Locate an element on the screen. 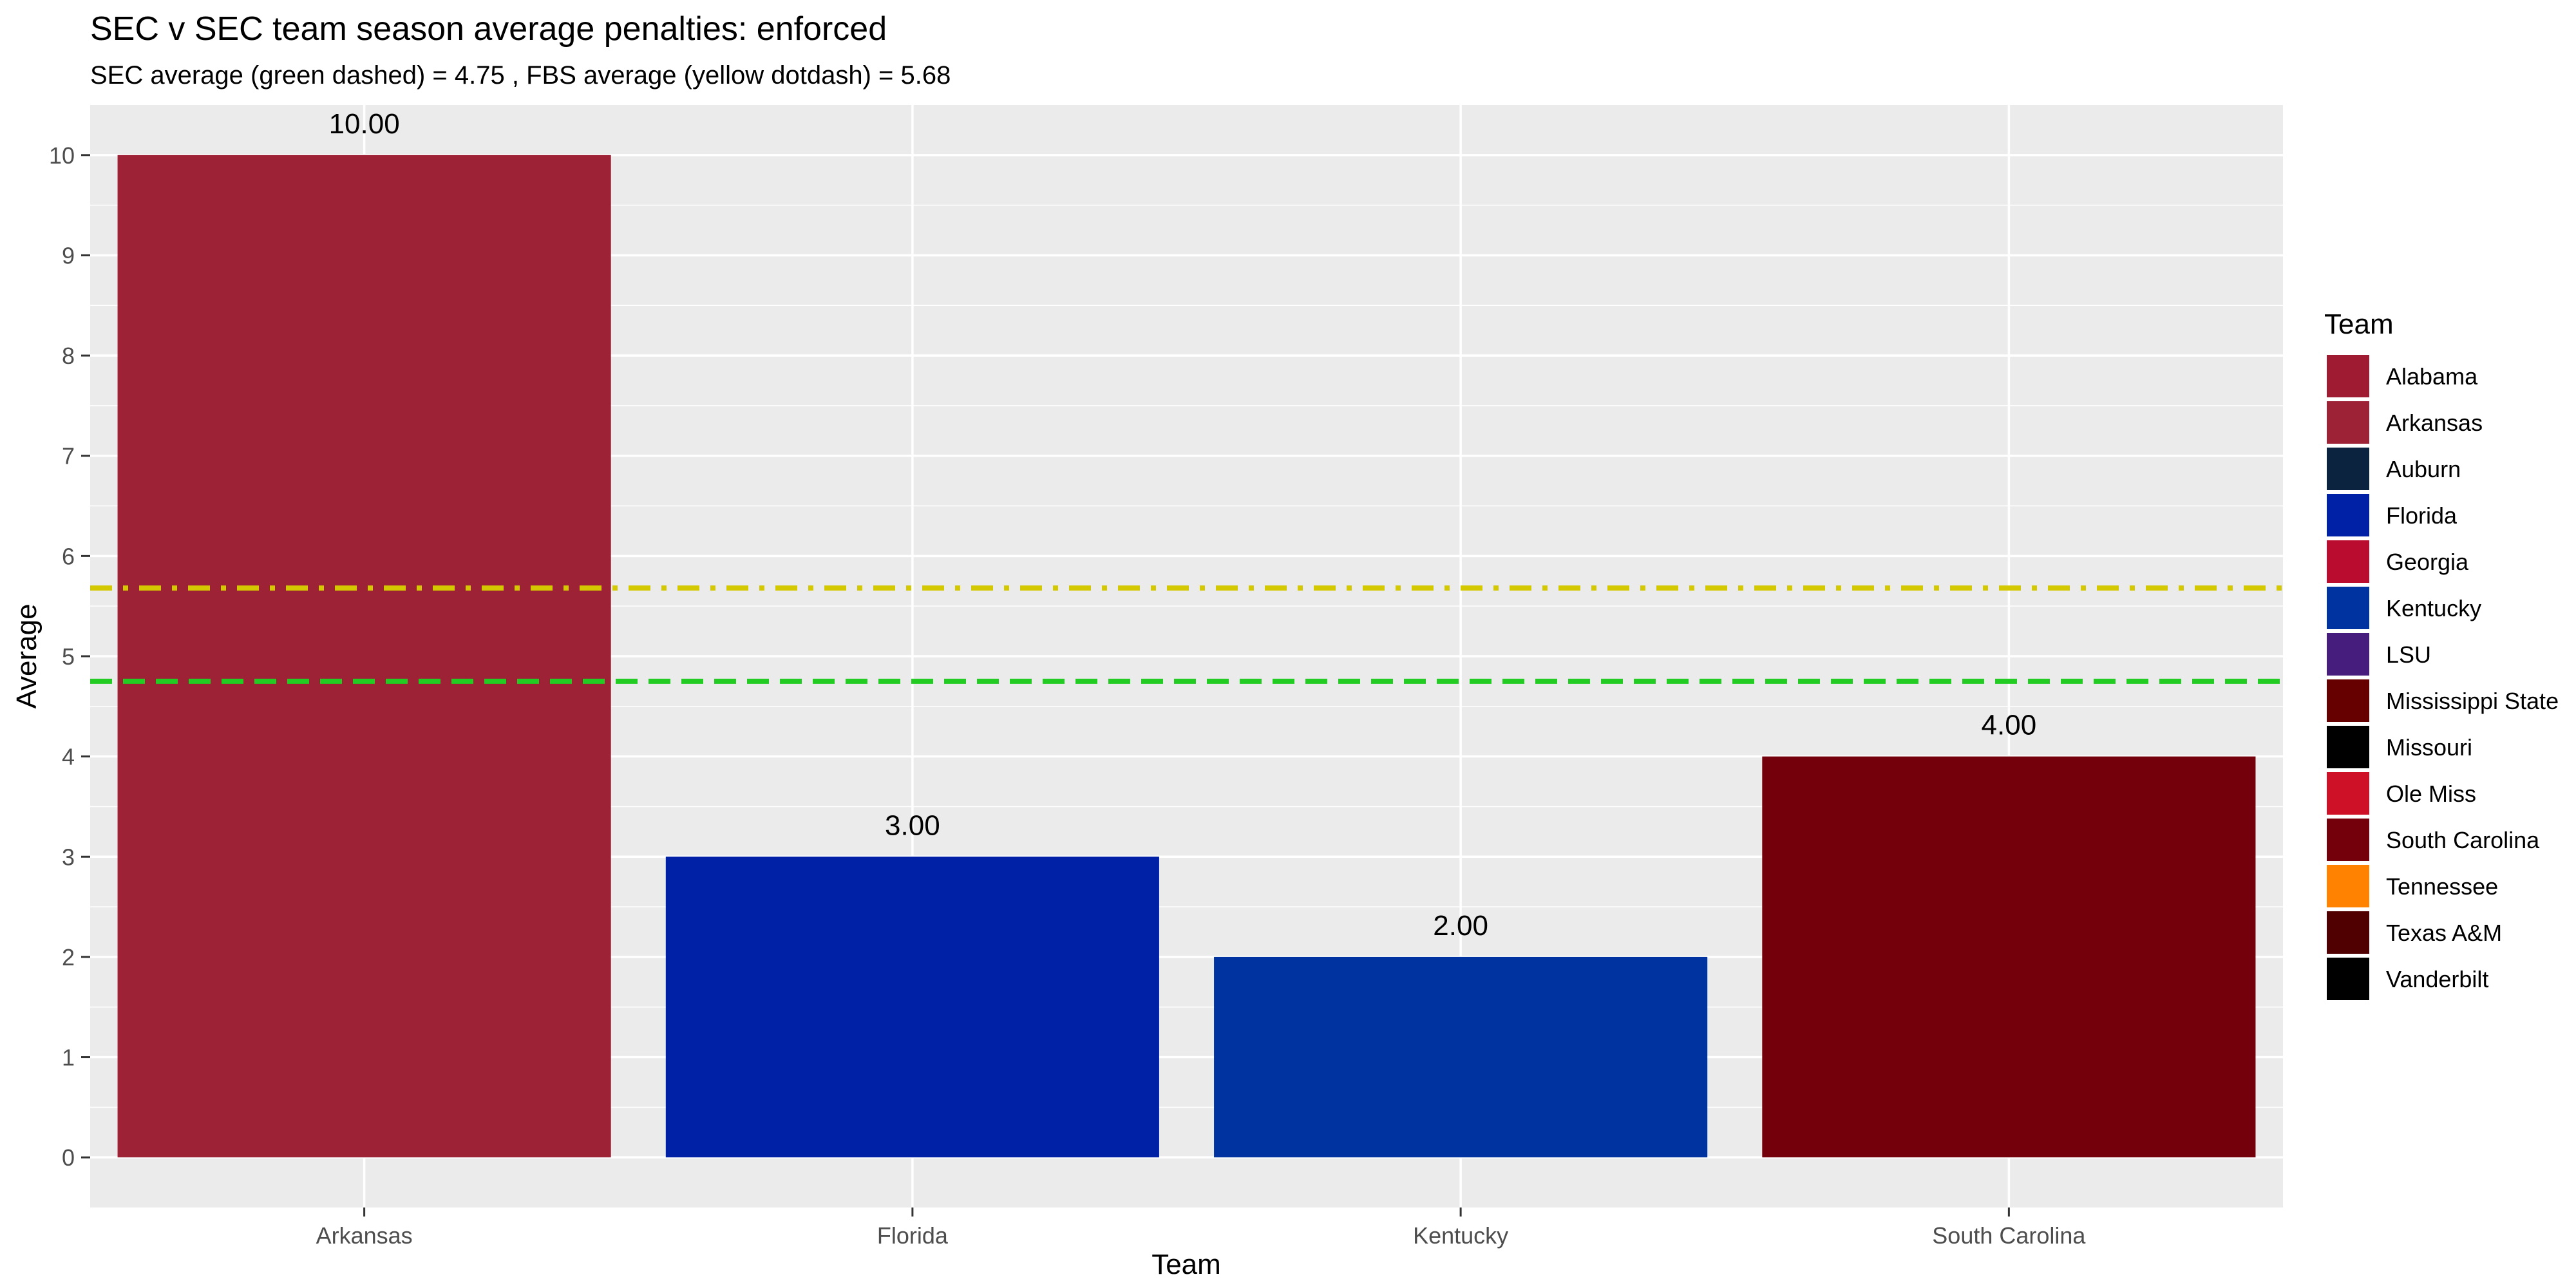  y-tick-label: 5 is located at coordinates (68, 656).